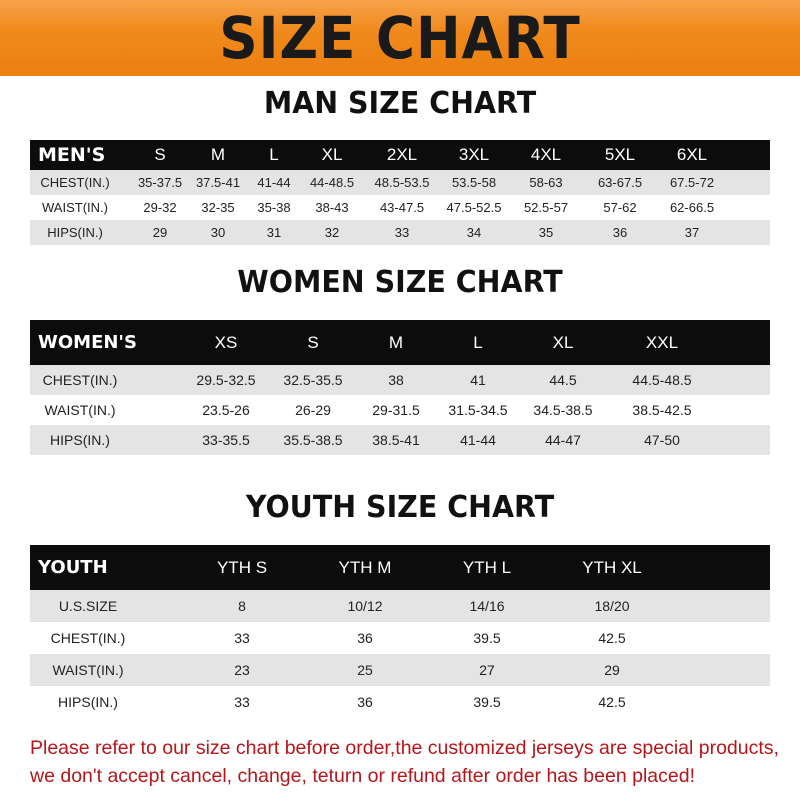 This screenshot has height=800, width=800. I want to click on size-header: YTH L, so click(487, 567).